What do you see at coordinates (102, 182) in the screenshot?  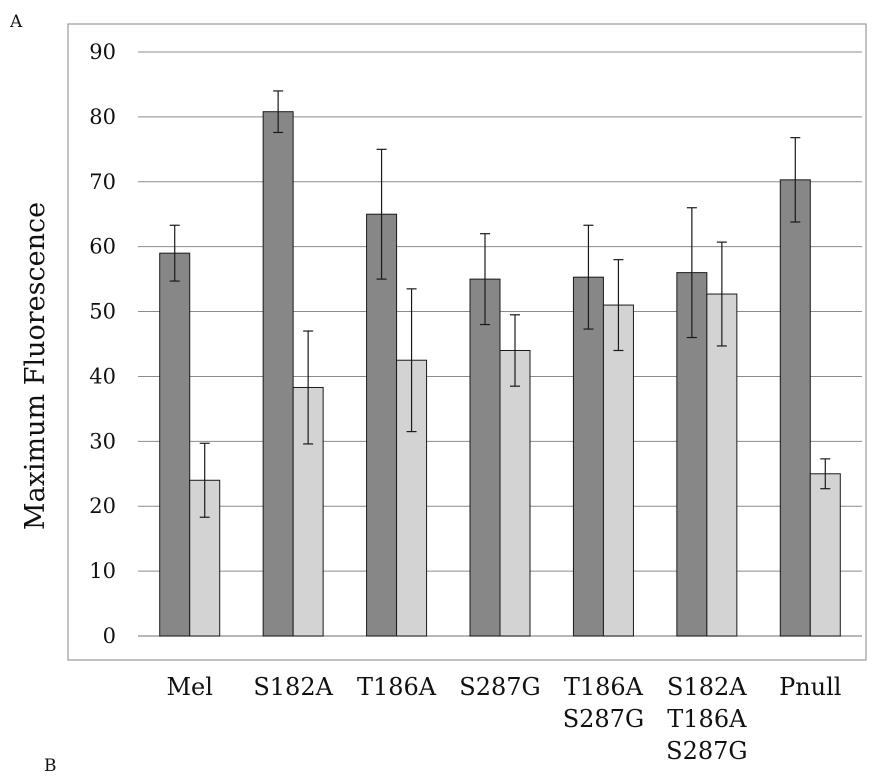 I see `y-tick-label: 70` at bounding box center [102, 182].